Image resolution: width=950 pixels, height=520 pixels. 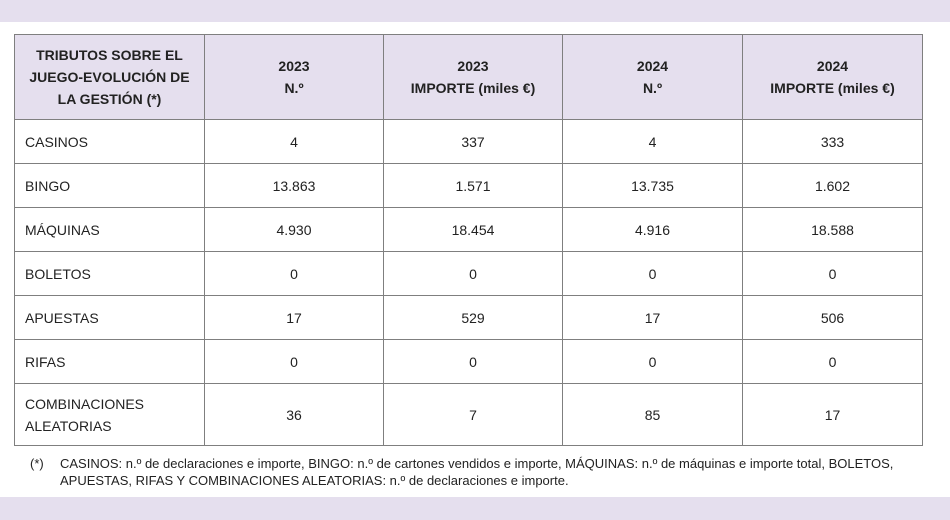 What do you see at coordinates (473, 229) in the screenshot?
I see `cell-2023-amount: 18.454` at bounding box center [473, 229].